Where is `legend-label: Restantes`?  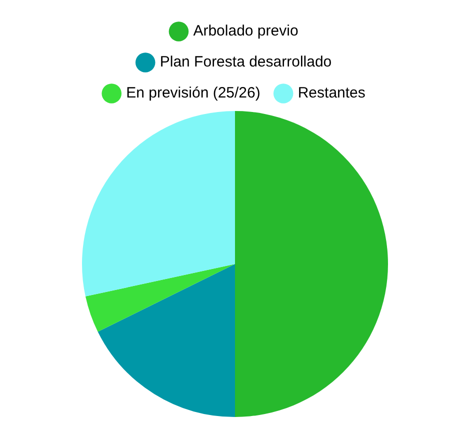
legend-label: Restantes is located at coordinates (332, 93).